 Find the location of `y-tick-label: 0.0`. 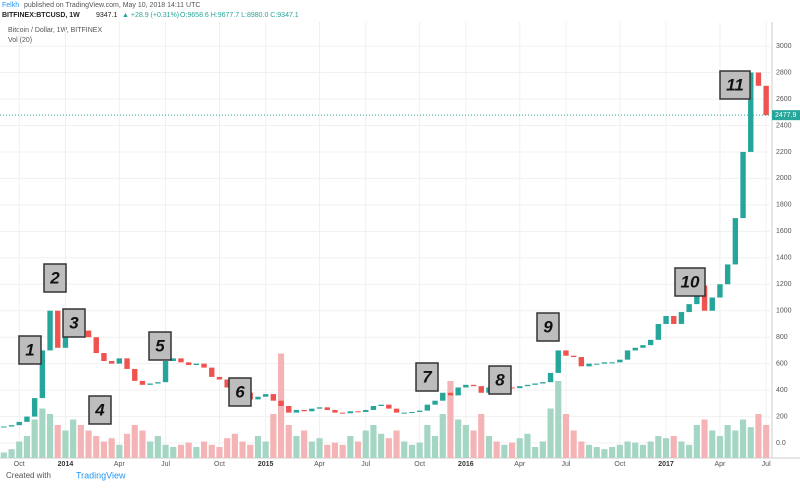

y-tick-label: 0.0 is located at coordinates (781, 443).